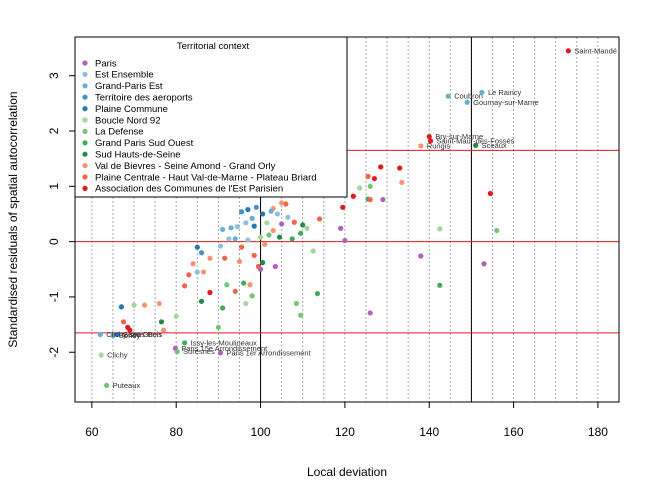 This screenshot has width=672, height=480. Describe the element at coordinates (61, 215) in the screenshot. I see `y-axis: -2 -1 0 1 2 3` at that location.